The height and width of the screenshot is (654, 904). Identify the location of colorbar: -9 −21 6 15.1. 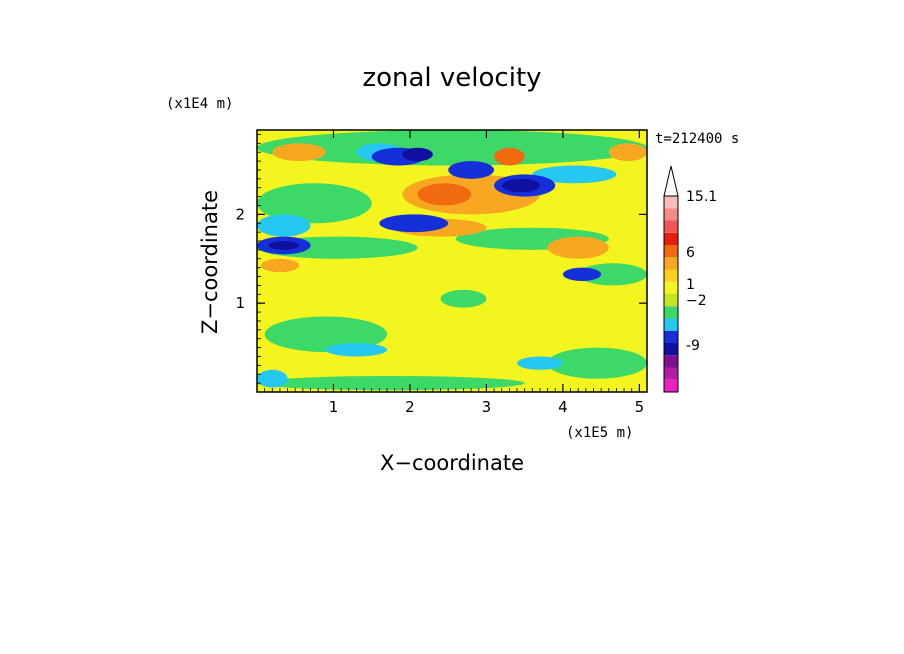
(690, 279).